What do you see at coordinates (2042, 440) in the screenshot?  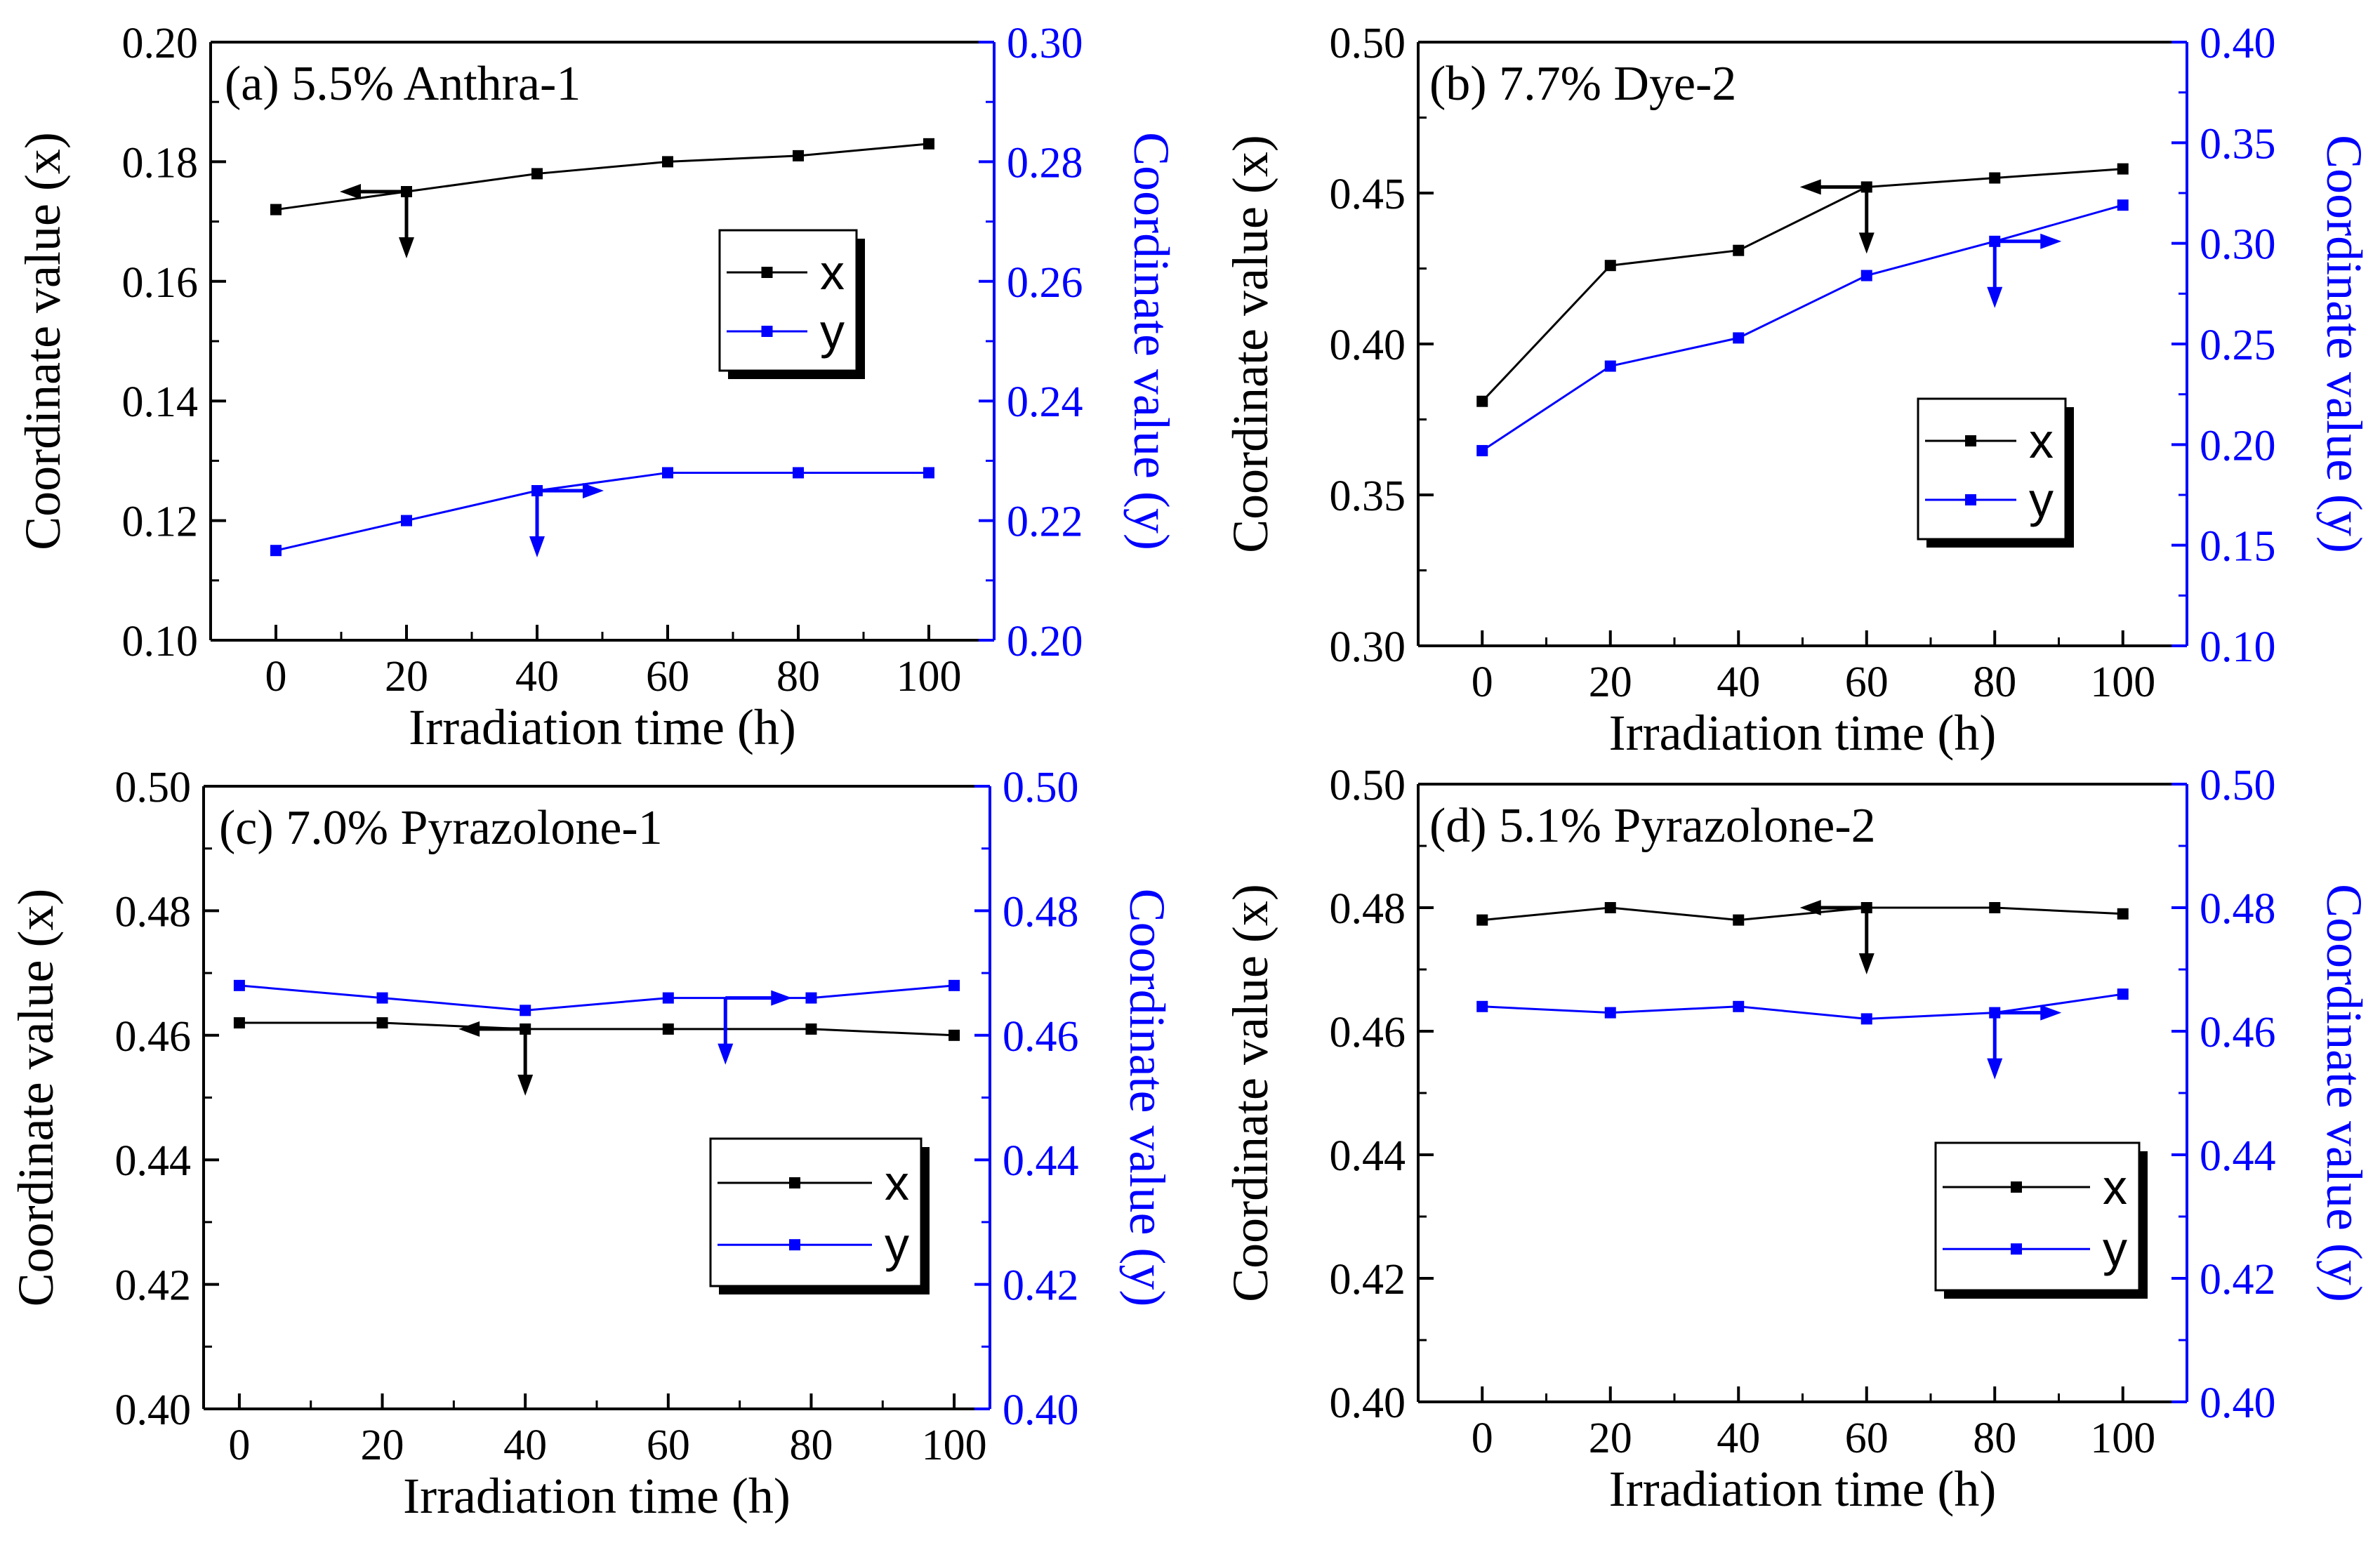 I see `legend-label-x: x` at bounding box center [2042, 440].